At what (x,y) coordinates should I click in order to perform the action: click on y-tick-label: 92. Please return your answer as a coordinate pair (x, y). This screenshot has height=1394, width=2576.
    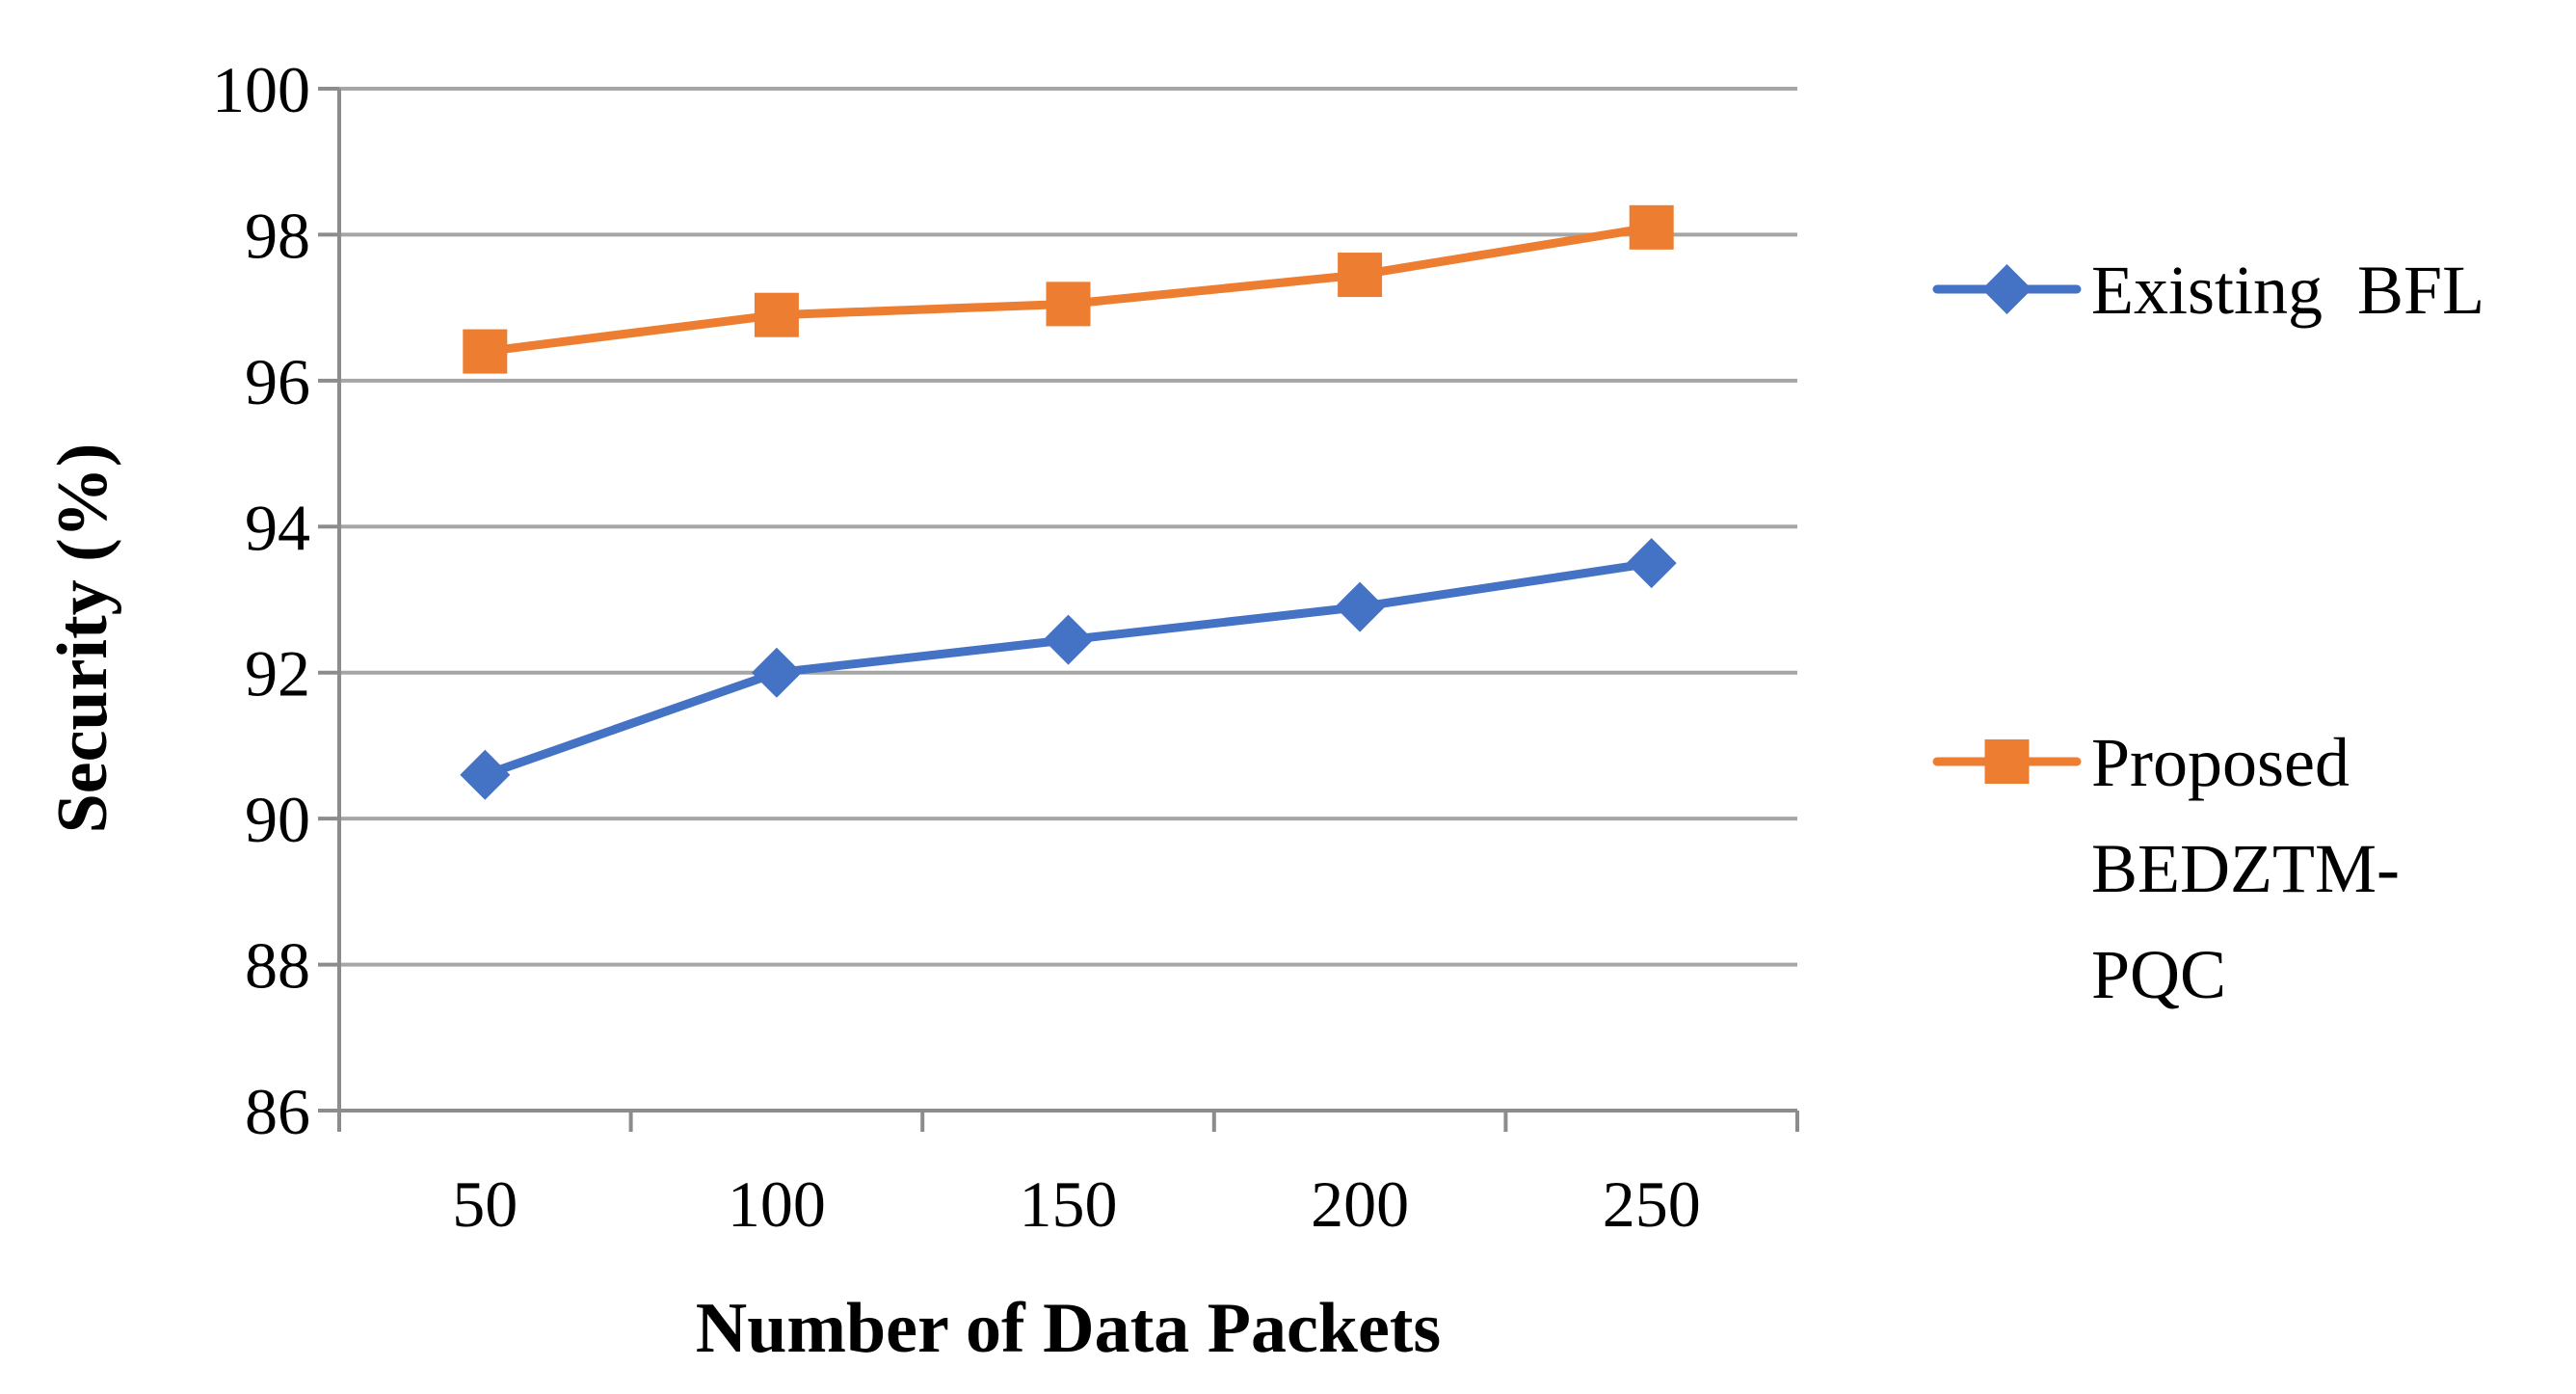
    Looking at the image, I should click on (277, 673).